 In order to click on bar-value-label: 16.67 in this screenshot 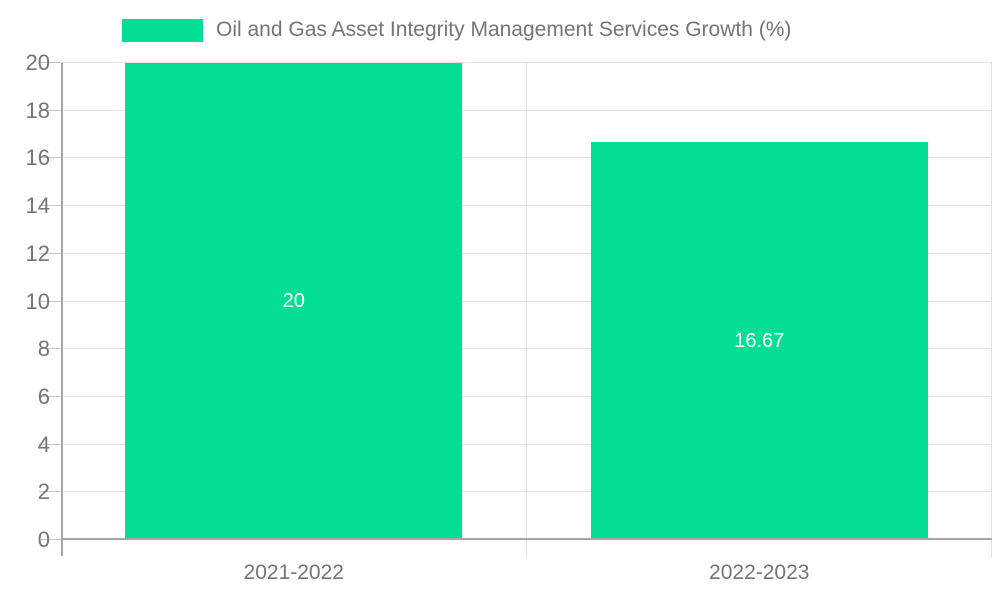, I will do `click(759, 340)`.